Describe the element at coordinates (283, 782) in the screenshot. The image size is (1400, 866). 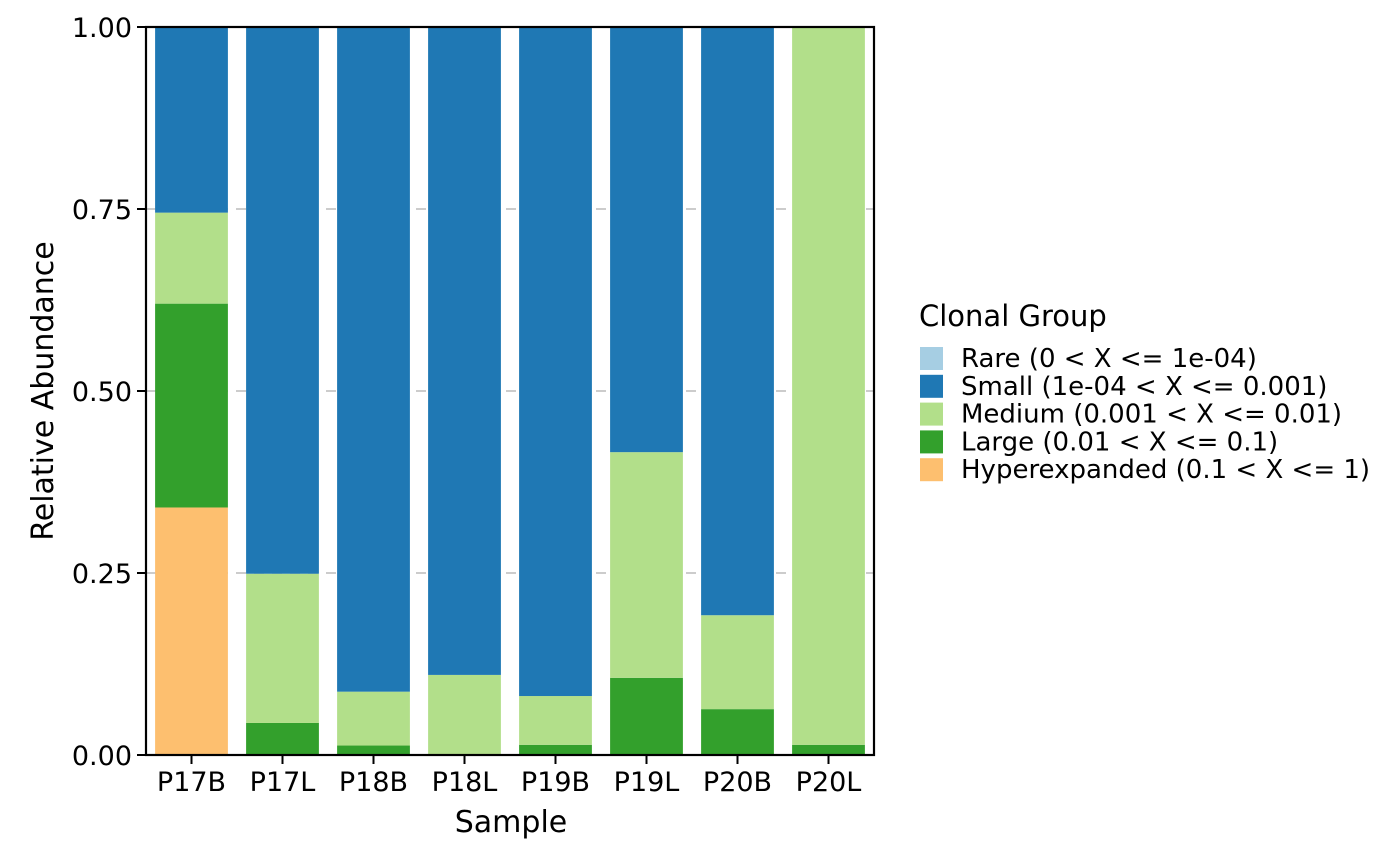
I see `x-tick-label: P17L` at that location.